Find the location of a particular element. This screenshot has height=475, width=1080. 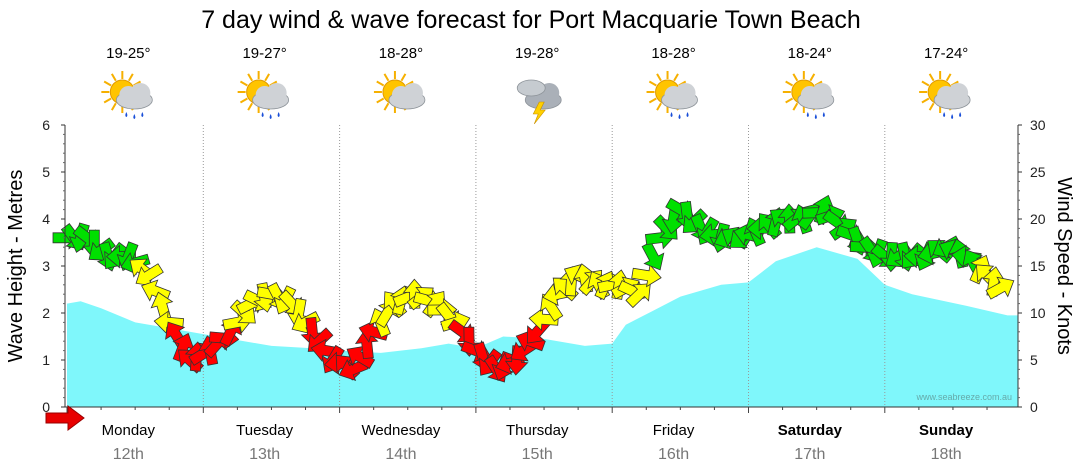

day-name-label: Friday is located at coordinates (674, 430).